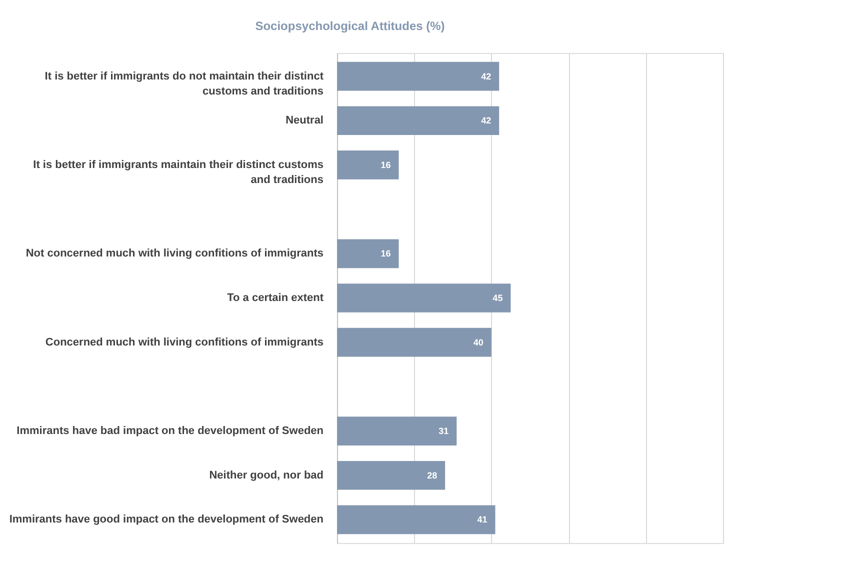 This screenshot has width=866, height=571. Describe the element at coordinates (497, 298) in the screenshot. I see `data-label: 45` at that location.